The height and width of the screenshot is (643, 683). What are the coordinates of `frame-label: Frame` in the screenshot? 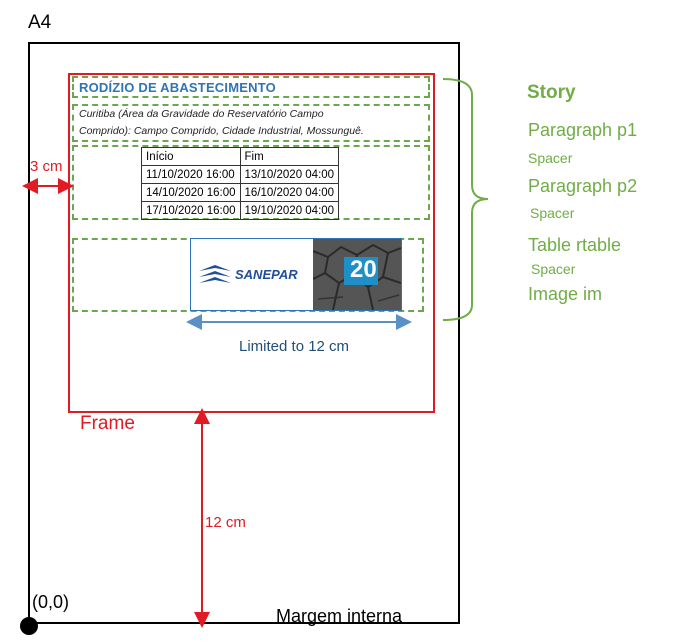 It's located at (107, 423).